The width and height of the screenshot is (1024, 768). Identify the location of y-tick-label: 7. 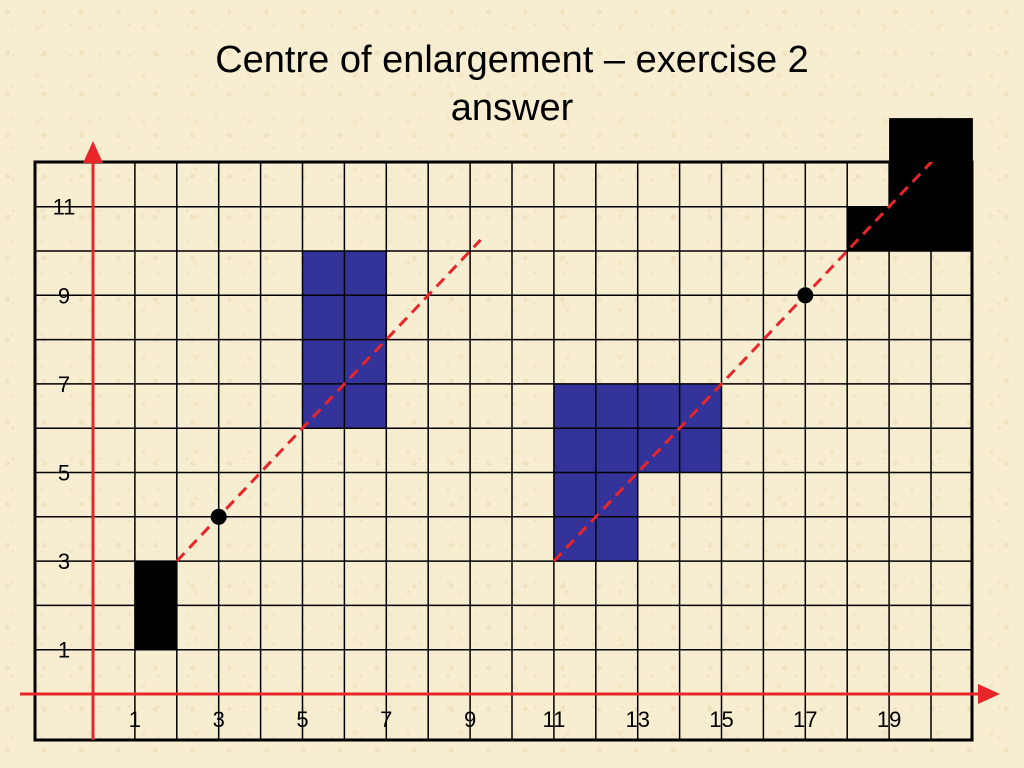
(64, 384).